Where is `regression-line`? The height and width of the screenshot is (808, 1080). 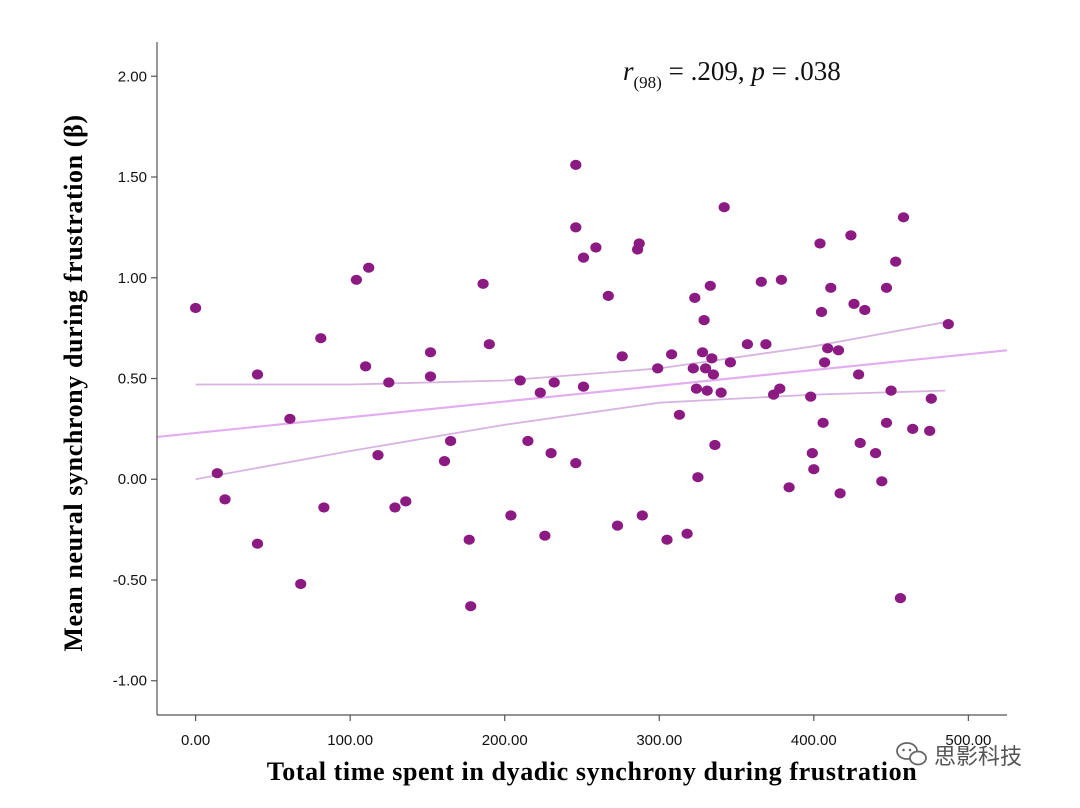
regression-line is located at coordinates (582, 394).